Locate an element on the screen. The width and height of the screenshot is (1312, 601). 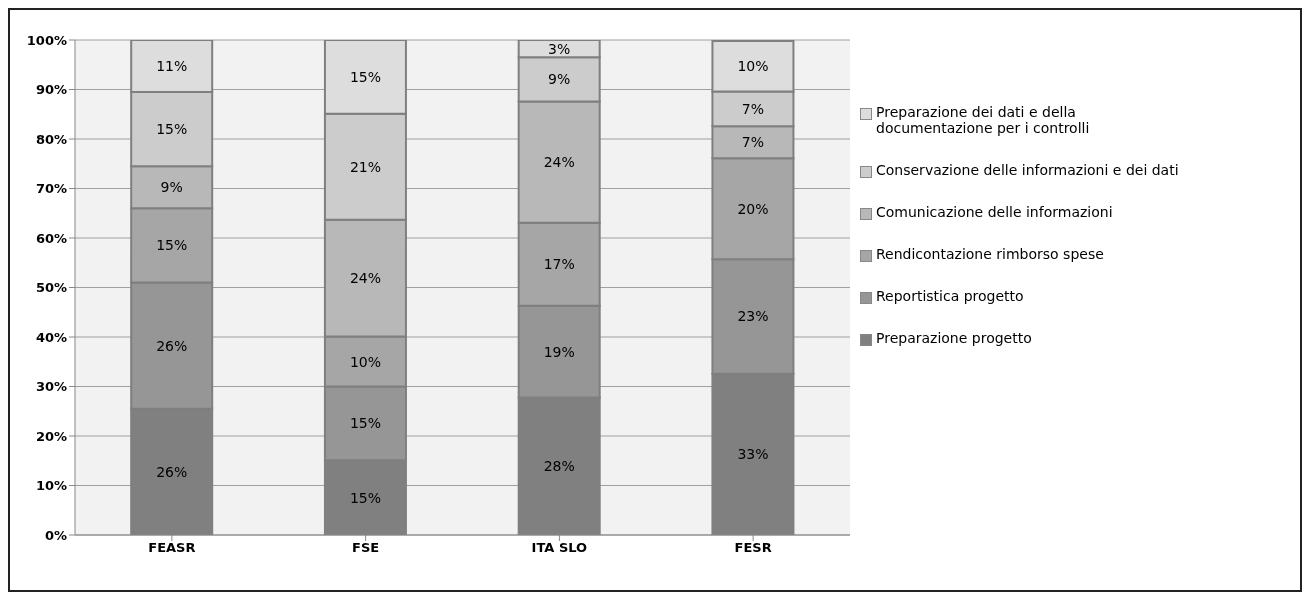
y-tick-label: 10% is located at coordinates (51, 486).